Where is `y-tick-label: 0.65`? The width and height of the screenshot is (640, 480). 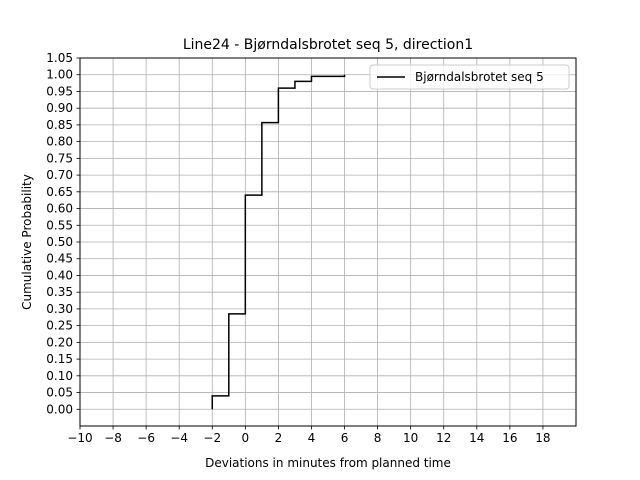
y-tick-label: 0.65 is located at coordinates (59, 192).